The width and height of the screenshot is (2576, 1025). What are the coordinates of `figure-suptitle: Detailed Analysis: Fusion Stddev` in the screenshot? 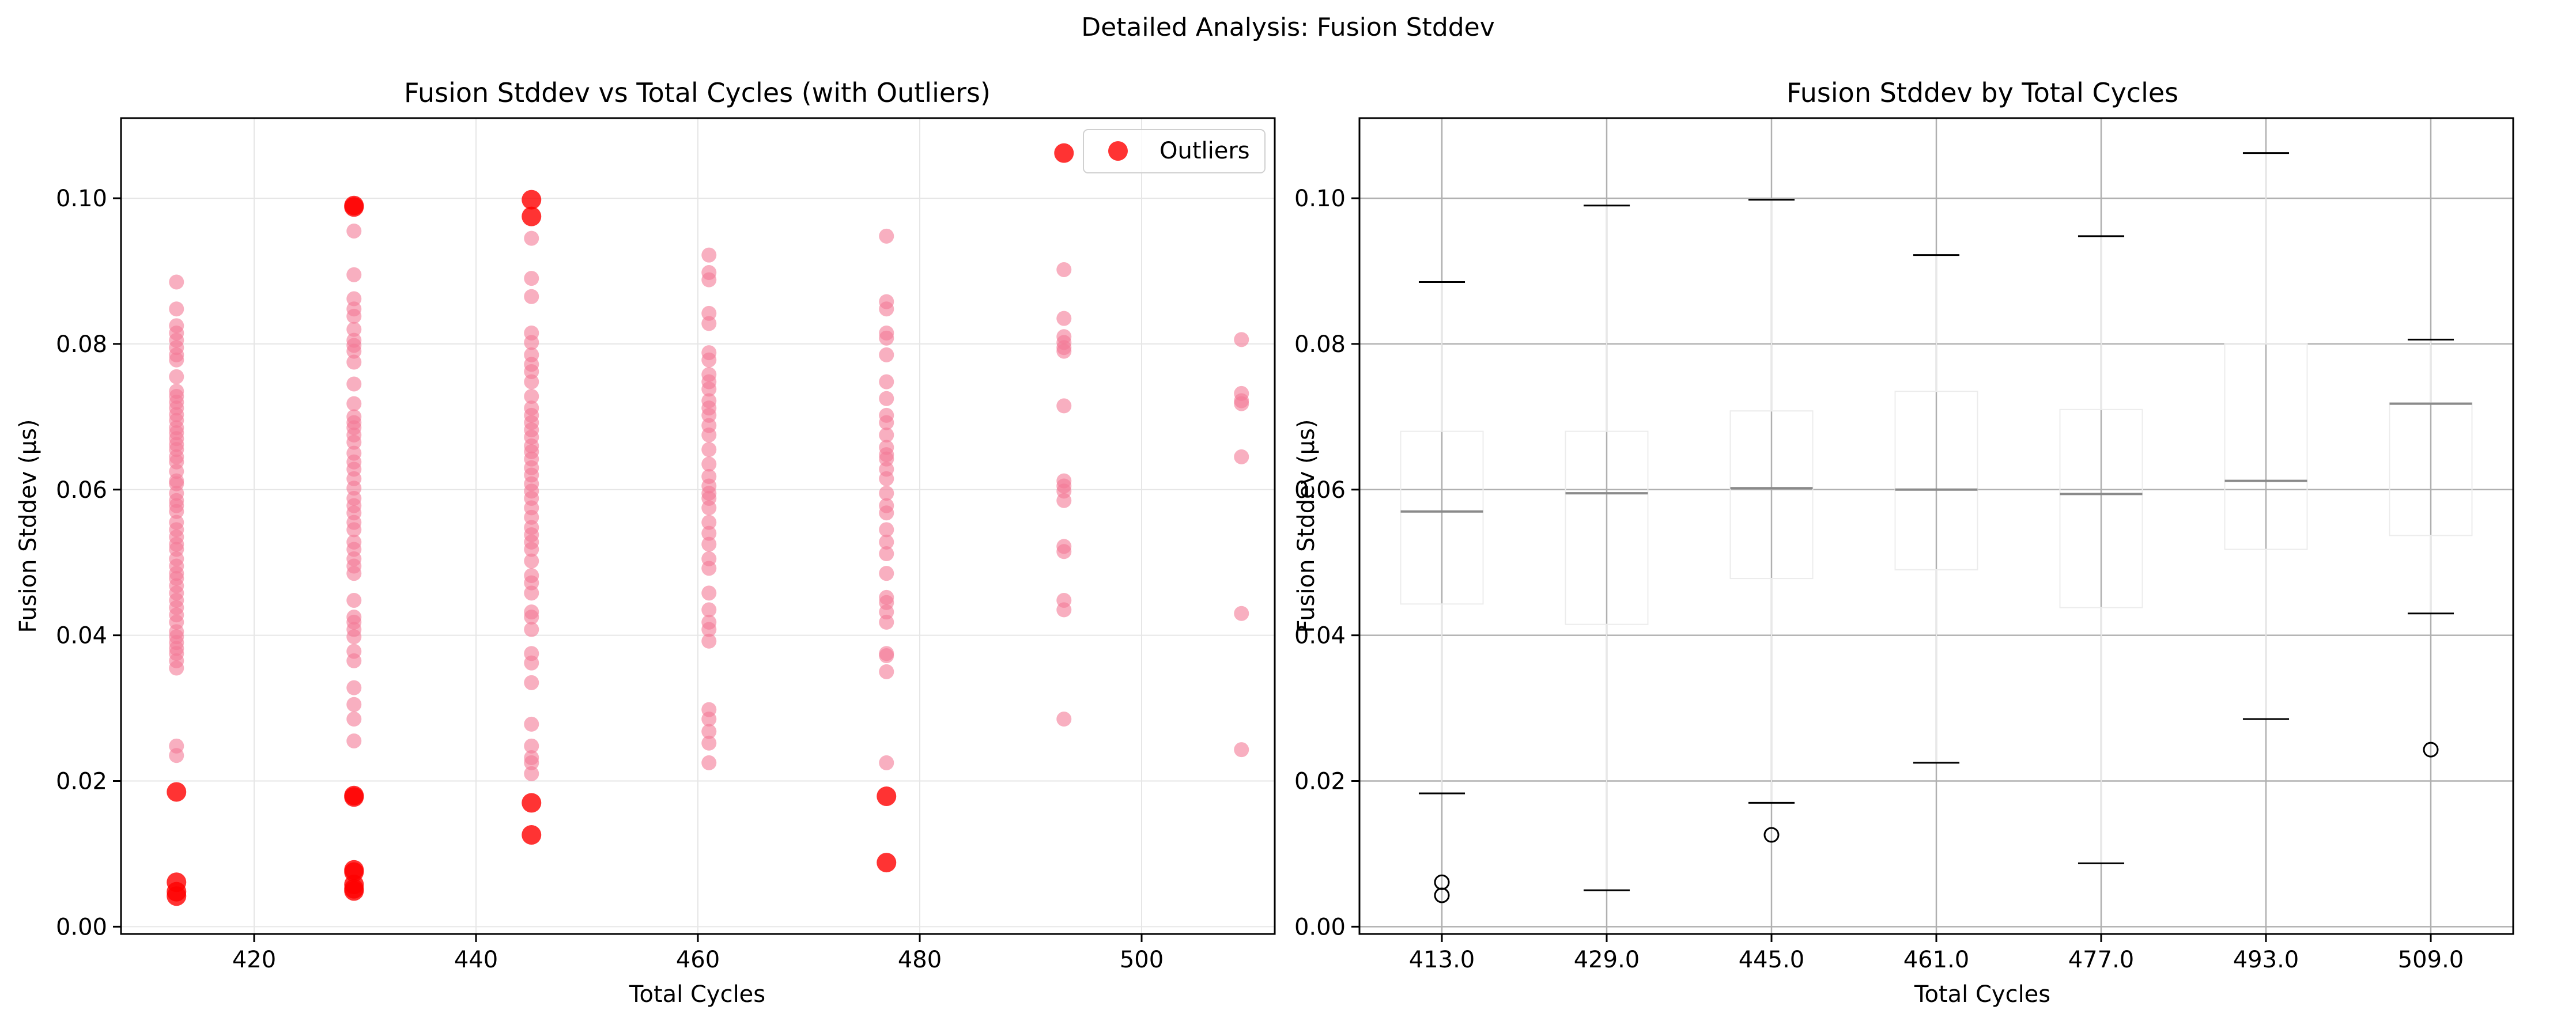 It's located at (1288, 27).